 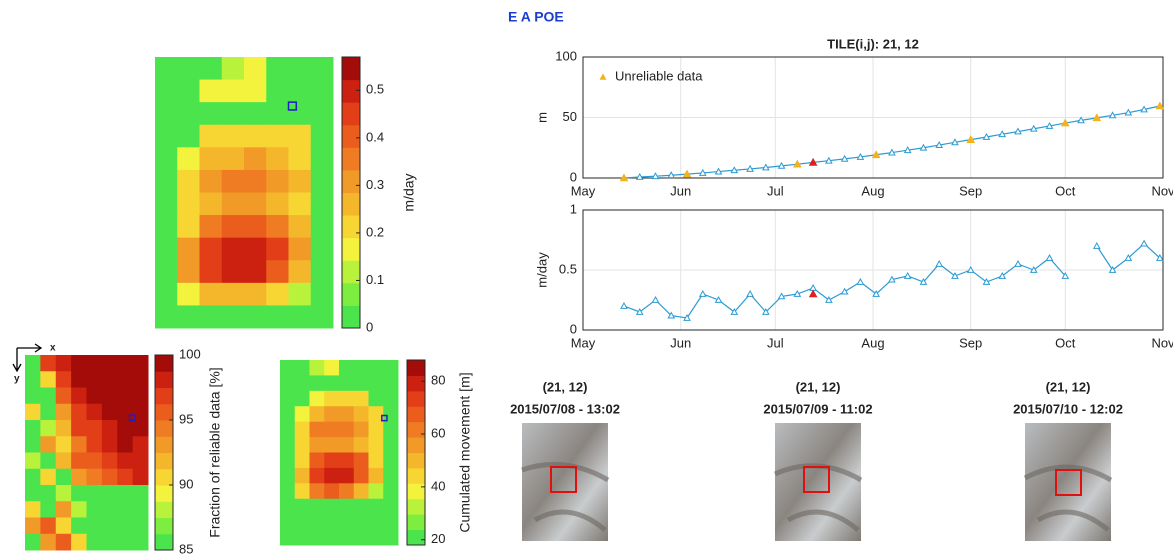 I want to click on colorbar-tick-label: 0.3, so click(x=375, y=184).